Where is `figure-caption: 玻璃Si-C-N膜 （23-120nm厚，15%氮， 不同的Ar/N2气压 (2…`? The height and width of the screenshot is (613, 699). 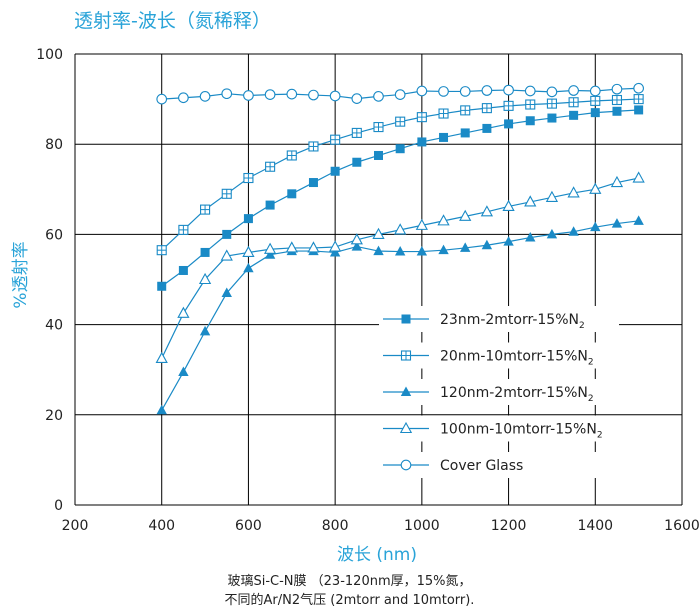 figure-caption: 玻璃Si-C-N膜 （23-120nm厚，15%氮， 不同的Ar/N2气压 (2… is located at coordinates (349, 591).